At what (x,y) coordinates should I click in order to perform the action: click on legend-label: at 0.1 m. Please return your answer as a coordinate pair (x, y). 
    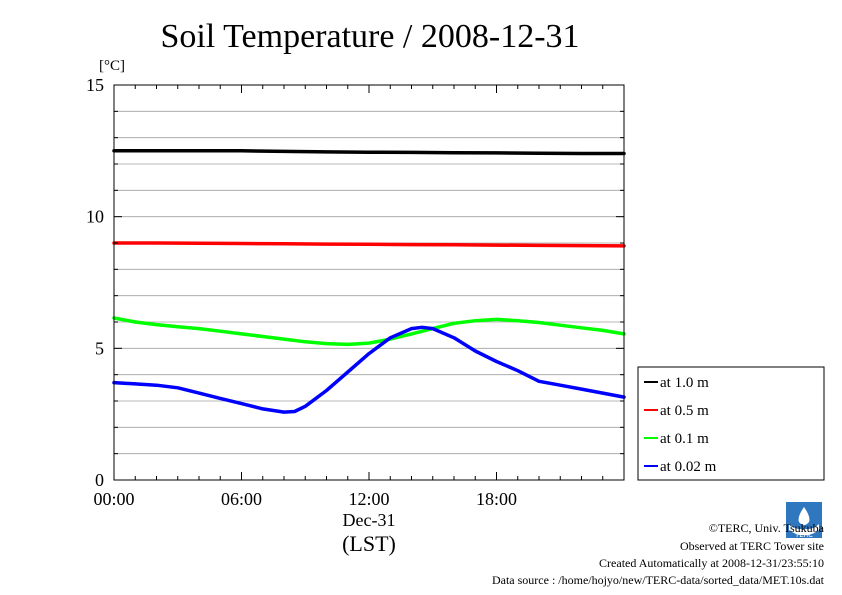
    Looking at the image, I should click on (684, 439).